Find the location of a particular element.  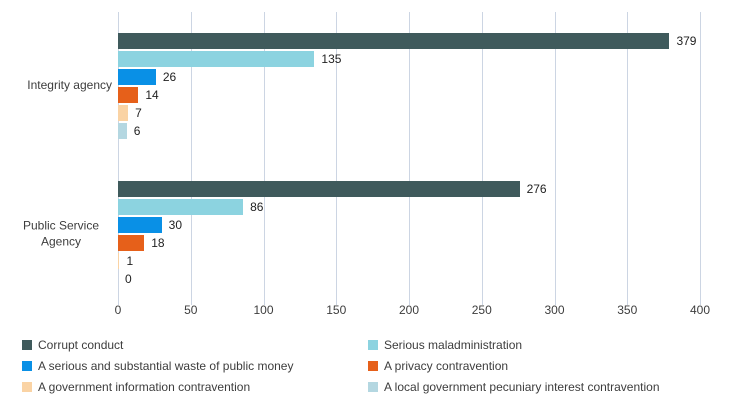

bar-a-local-government-pecuniary-interest-contravention-integrity-agency is located at coordinates (122, 131).